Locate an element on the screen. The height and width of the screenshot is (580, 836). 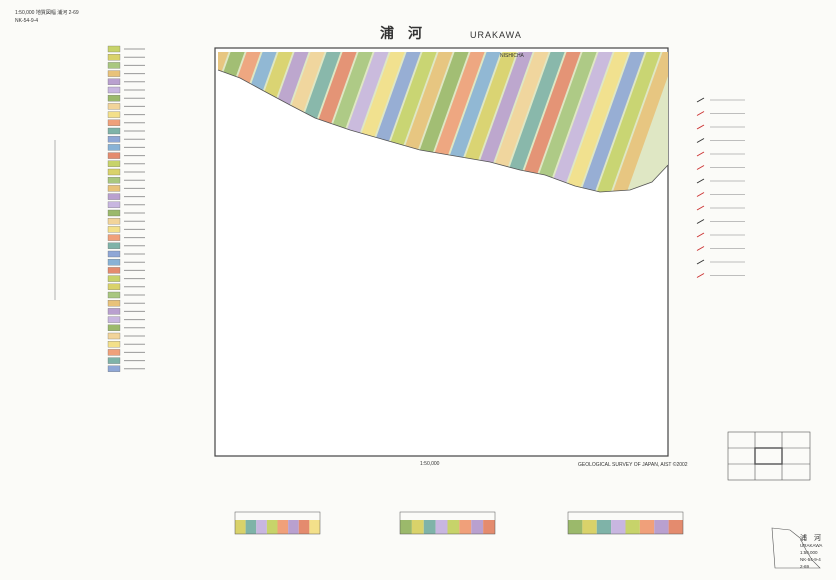
sheet-code: NK-54-9-4 is located at coordinates (26, 21).